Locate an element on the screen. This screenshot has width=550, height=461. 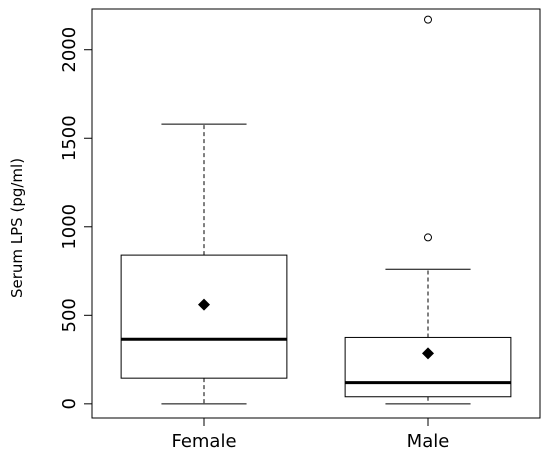
y-tick-label: 1000 is located at coordinates (69, 227).